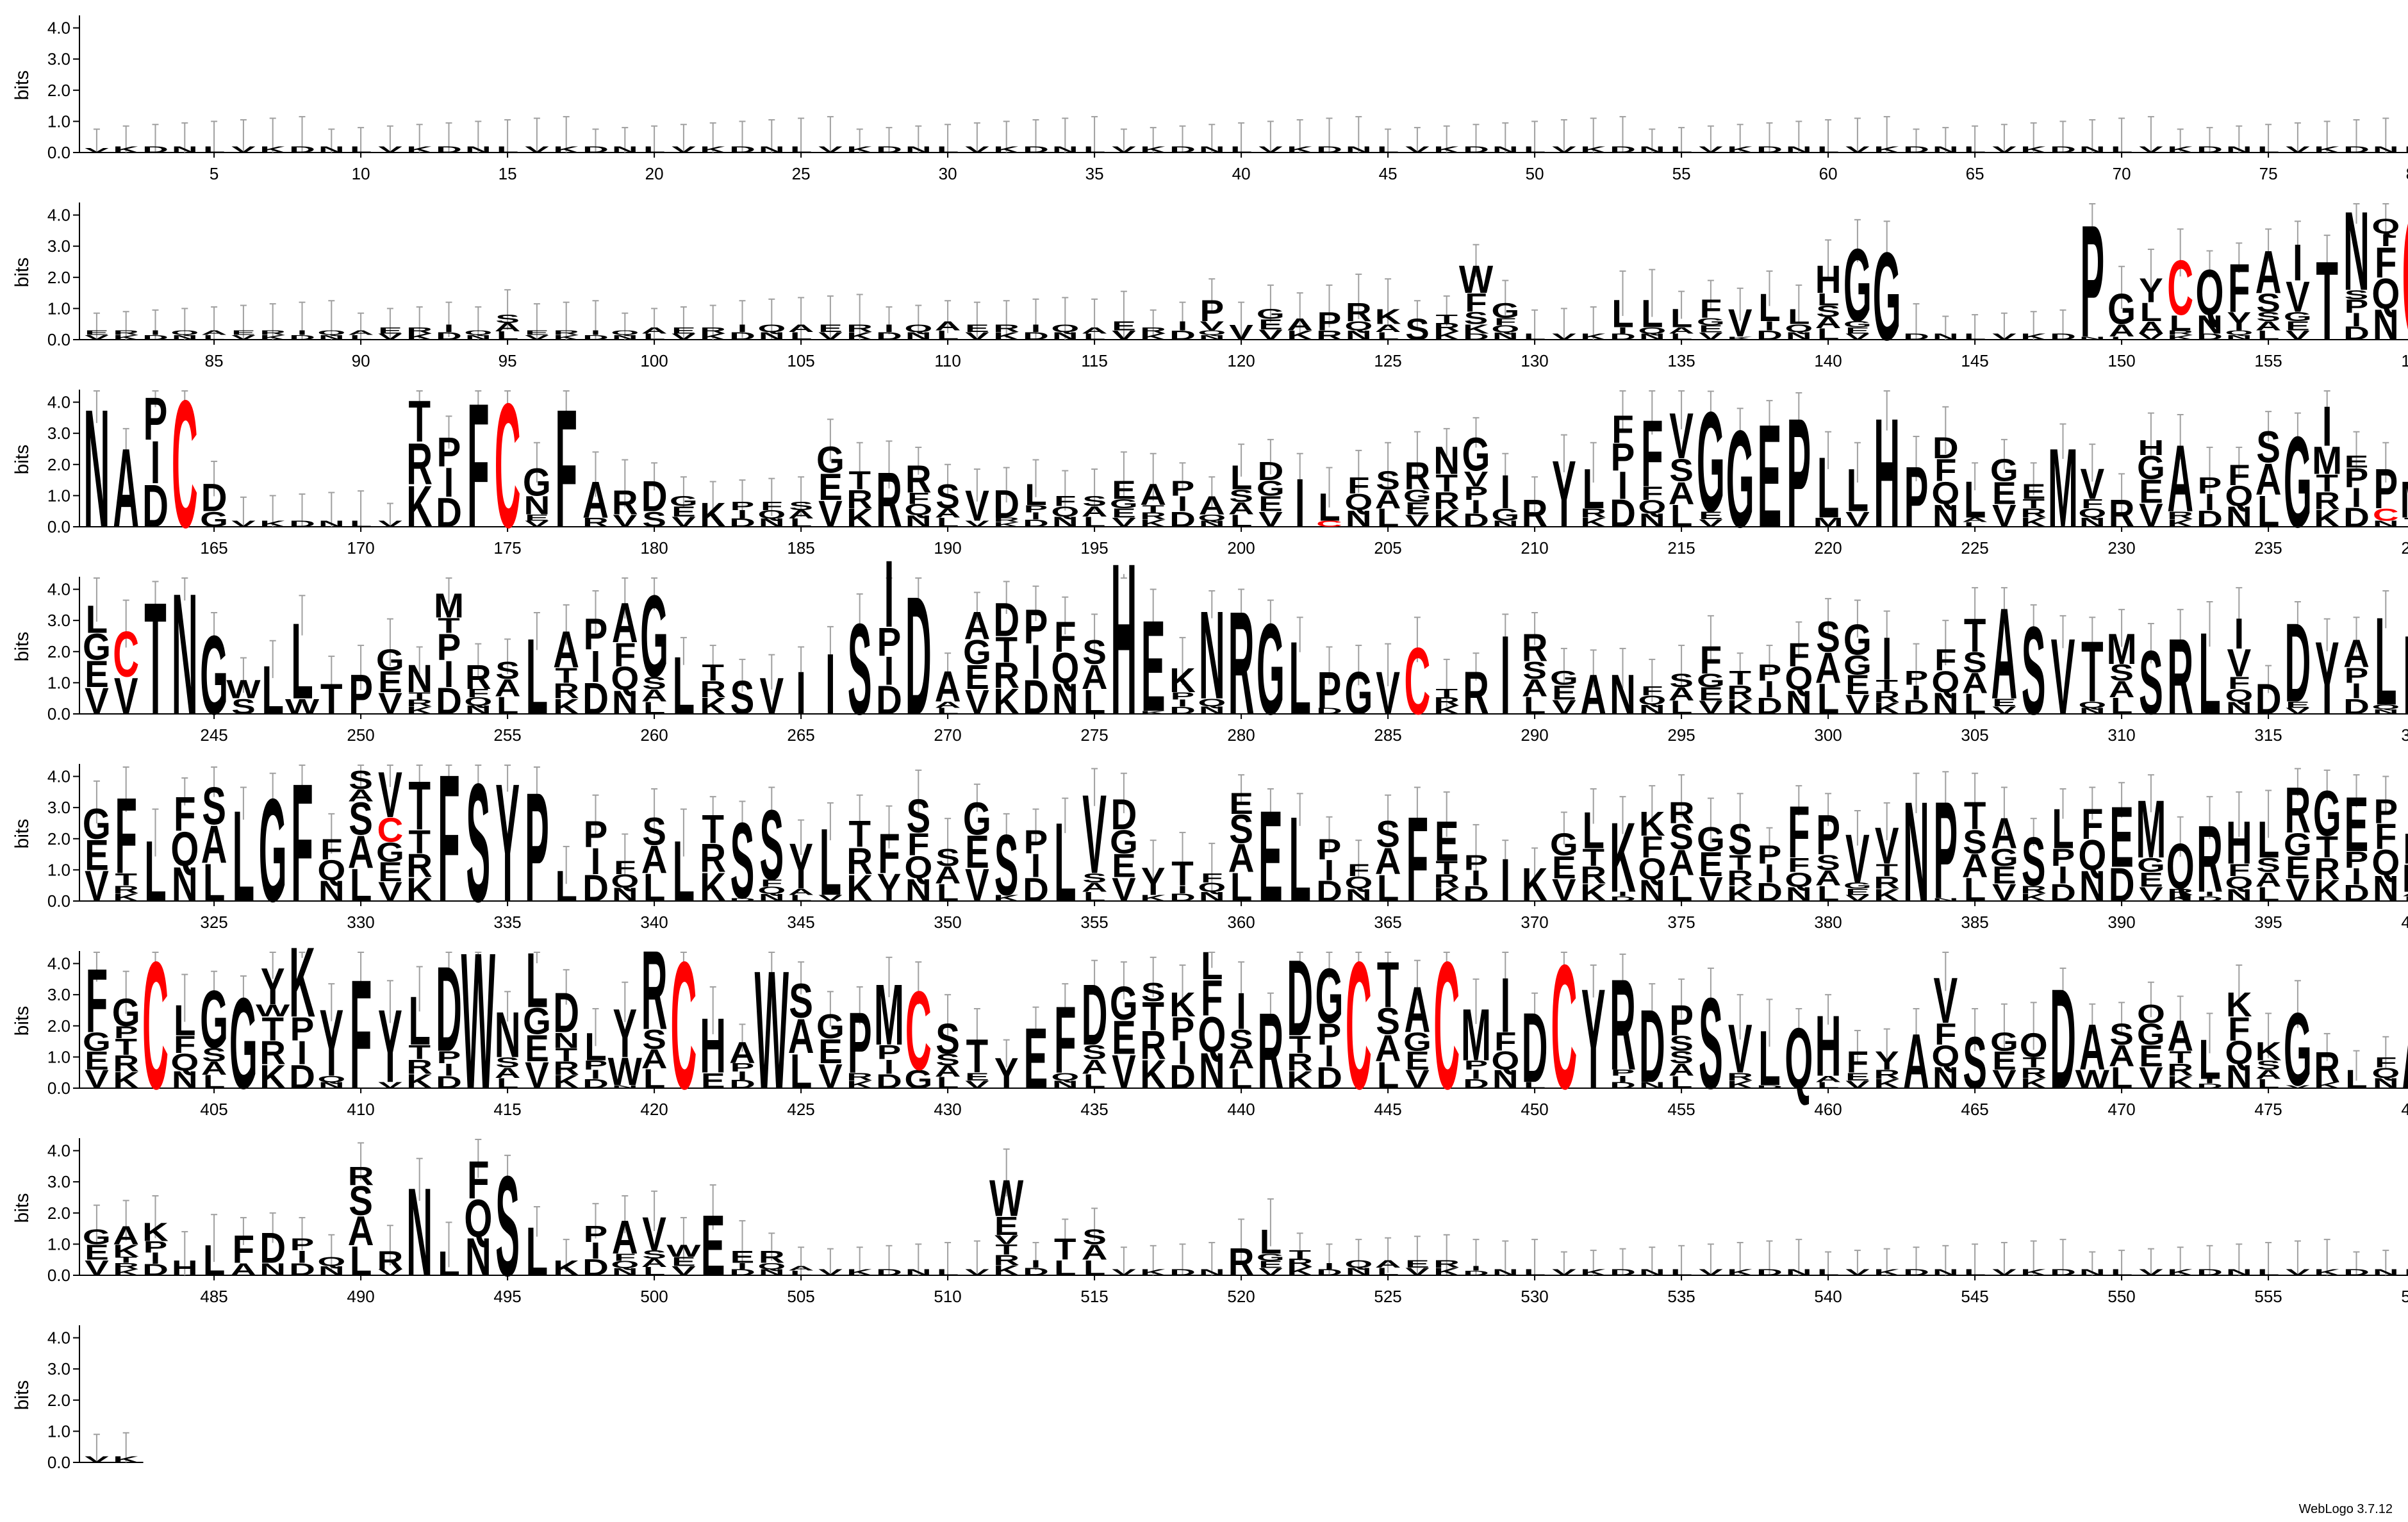 The height and width of the screenshot is (1522, 2408). I want to click on x-tick-label: 285, so click(1387, 735).